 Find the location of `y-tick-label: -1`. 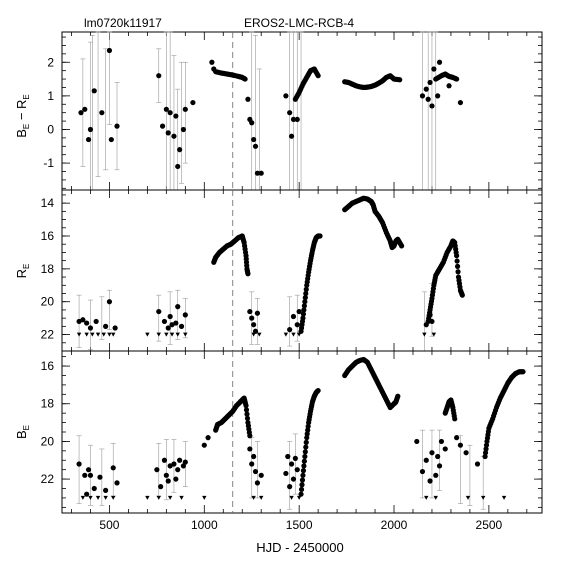

y-tick-label: -1 is located at coordinates (48, 163).